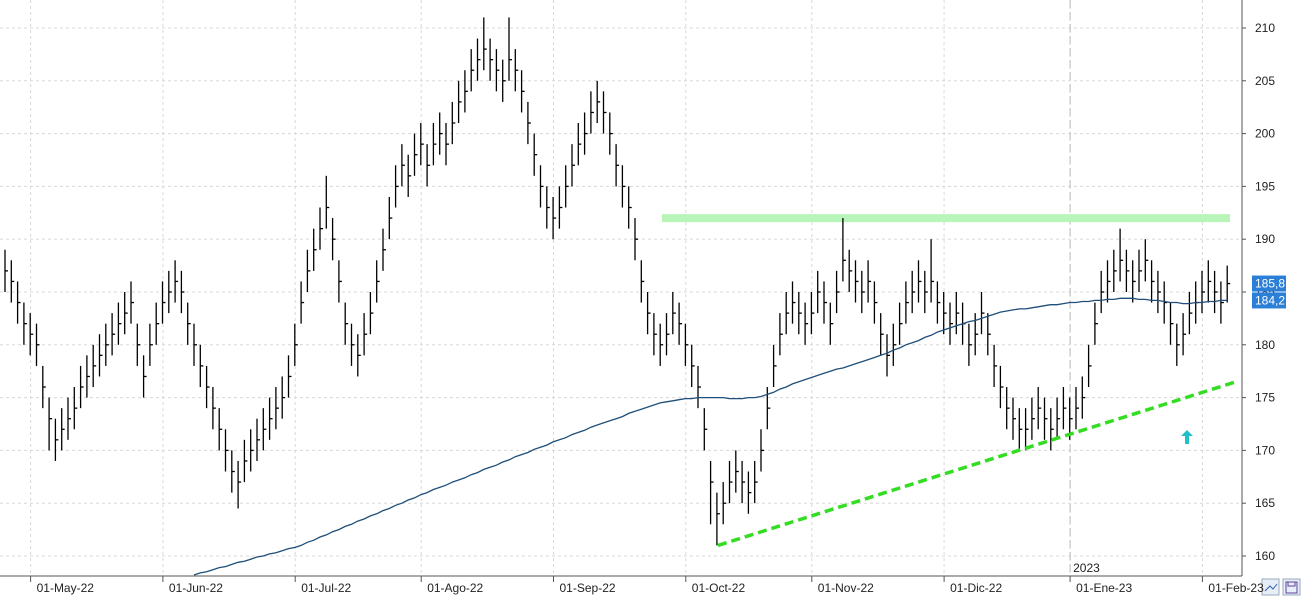  What do you see at coordinates (196, 588) in the screenshot?
I see `x-tick-label: 01-Jun-22` at bounding box center [196, 588].